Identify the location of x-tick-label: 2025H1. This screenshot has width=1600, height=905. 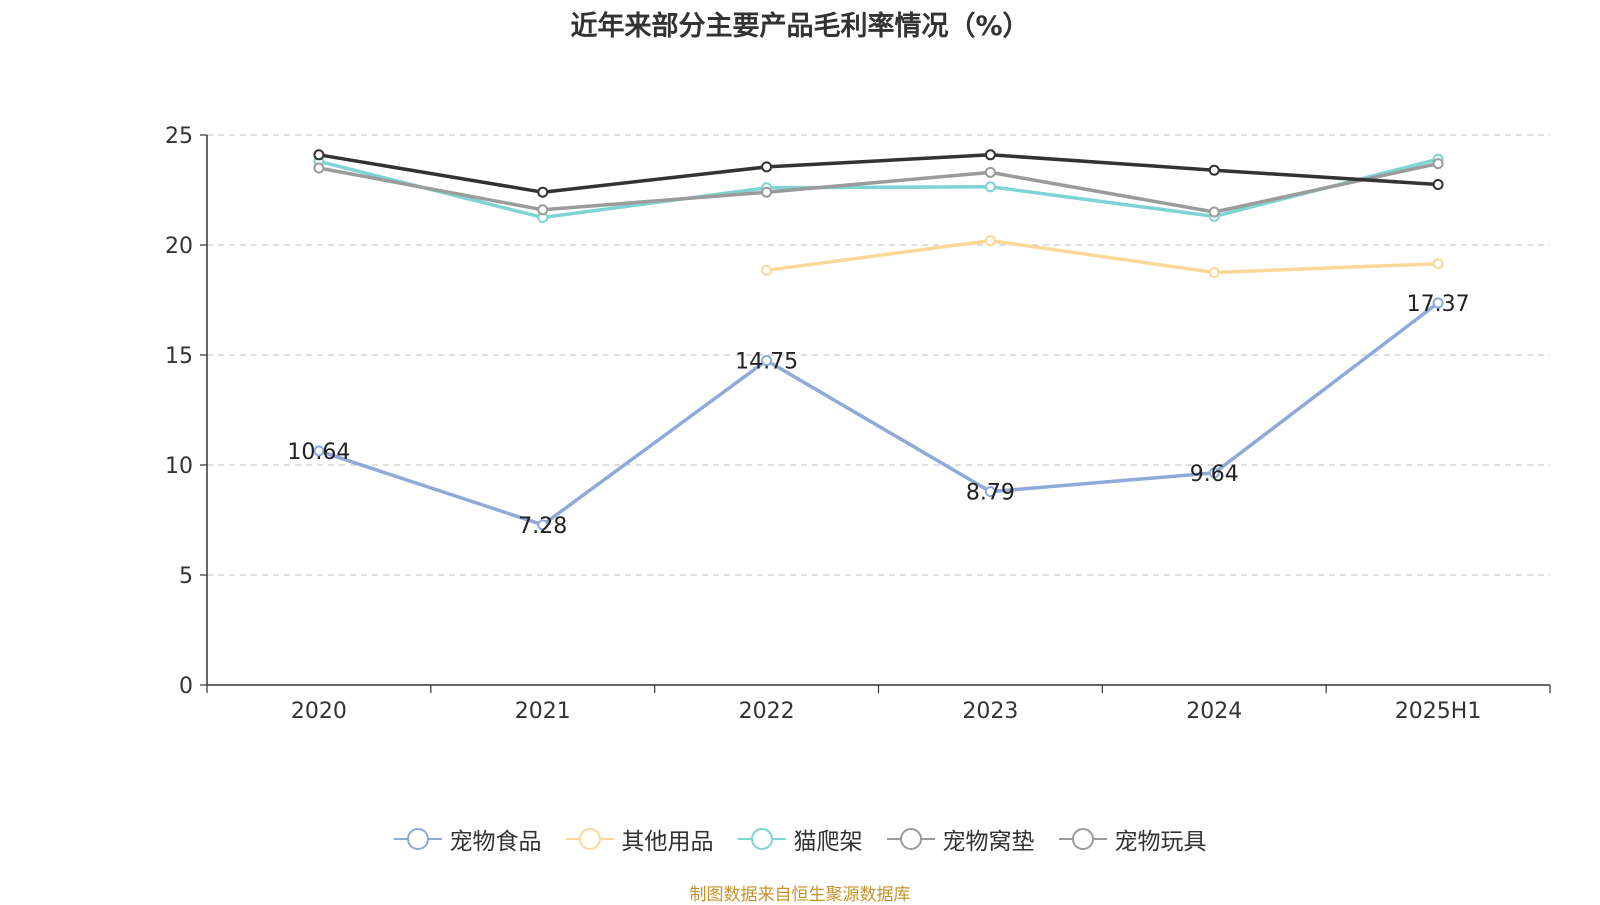
(1438, 711).